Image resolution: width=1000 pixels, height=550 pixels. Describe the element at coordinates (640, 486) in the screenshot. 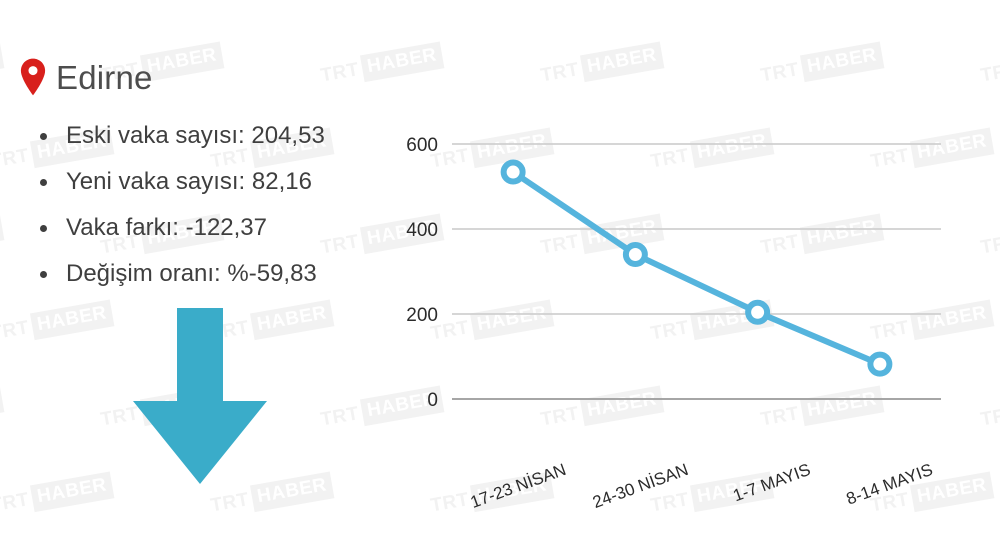

I see `x-axis-tick-label: 24-30 NİSAN` at that location.